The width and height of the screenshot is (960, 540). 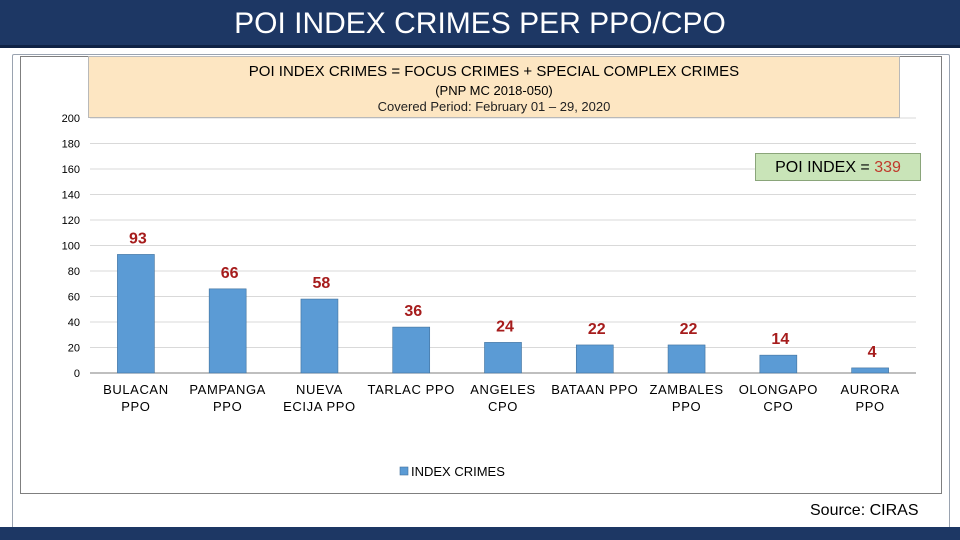 I want to click on poi-index-box: POI INDEX = 339, so click(x=838, y=167).